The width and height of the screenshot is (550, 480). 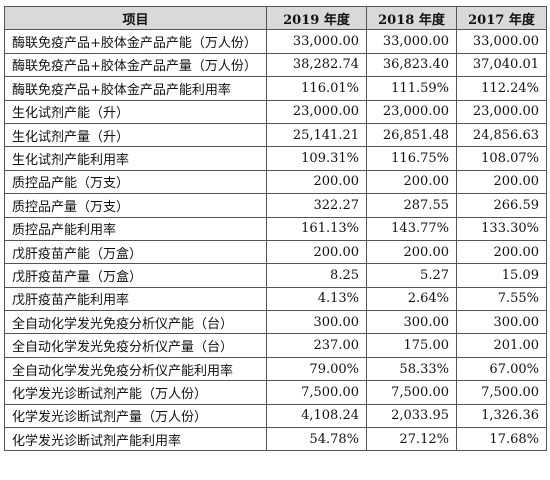 I want to click on table-row: 化学发光诊断试剂产能（万人份） 7,500.00 7,500.00 7,500.00, so click(x=275, y=392).